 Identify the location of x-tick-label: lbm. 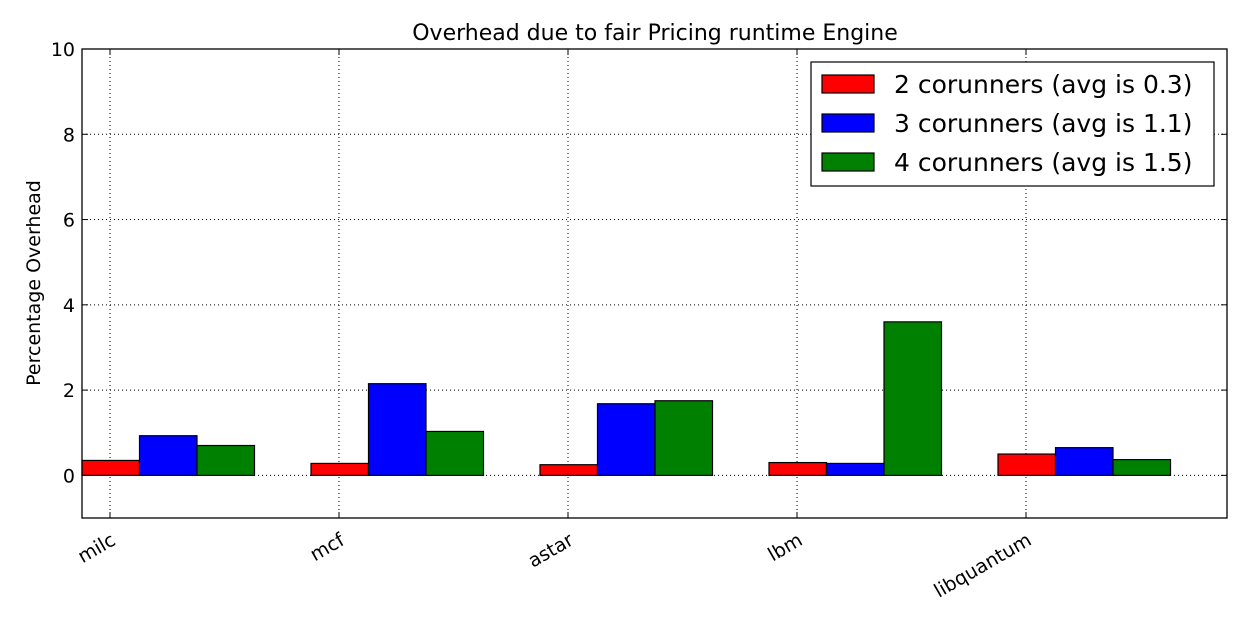
(785, 547).